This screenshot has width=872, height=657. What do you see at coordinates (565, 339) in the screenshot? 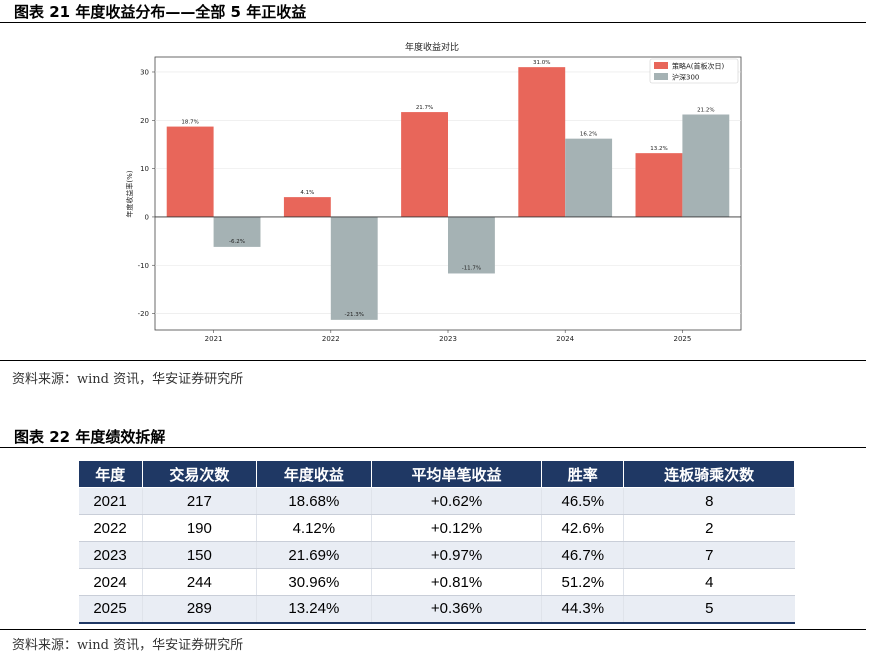
I see `x-tick-label: 2024` at bounding box center [565, 339].